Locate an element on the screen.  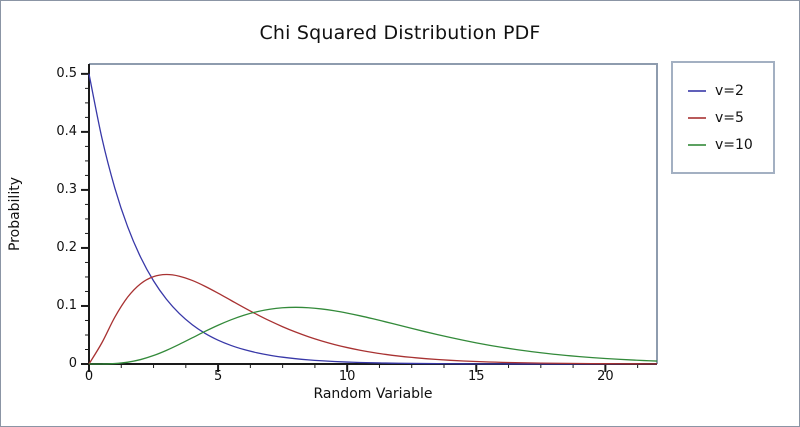
legend-item-v-2: v=2 is located at coordinates (730, 91).